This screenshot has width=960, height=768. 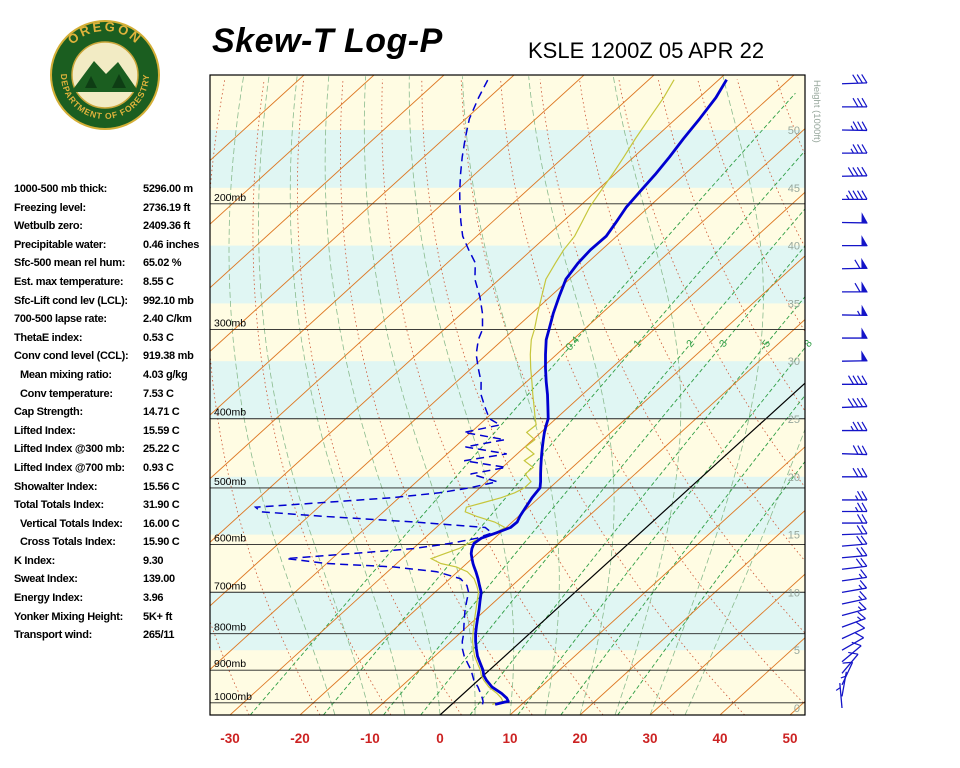 What do you see at coordinates (233, 697) in the screenshot?
I see `pressure-label: 1000mb` at bounding box center [233, 697].